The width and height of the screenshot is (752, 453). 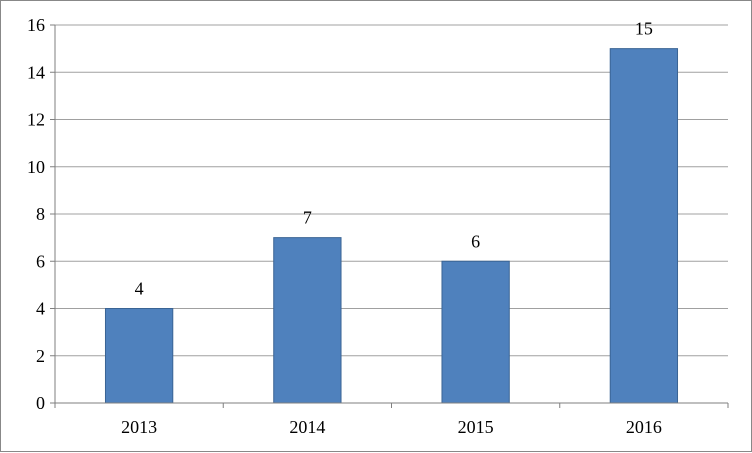 What do you see at coordinates (139, 427) in the screenshot?
I see `x-category-label: 2013` at bounding box center [139, 427].